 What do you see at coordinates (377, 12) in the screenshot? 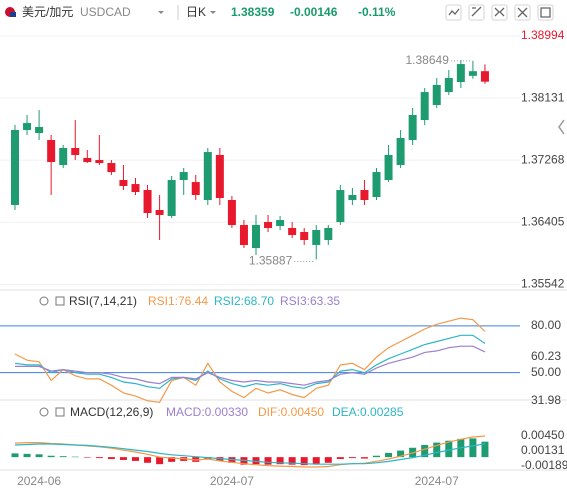
I see `change-pct: -0.11%` at bounding box center [377, 12].